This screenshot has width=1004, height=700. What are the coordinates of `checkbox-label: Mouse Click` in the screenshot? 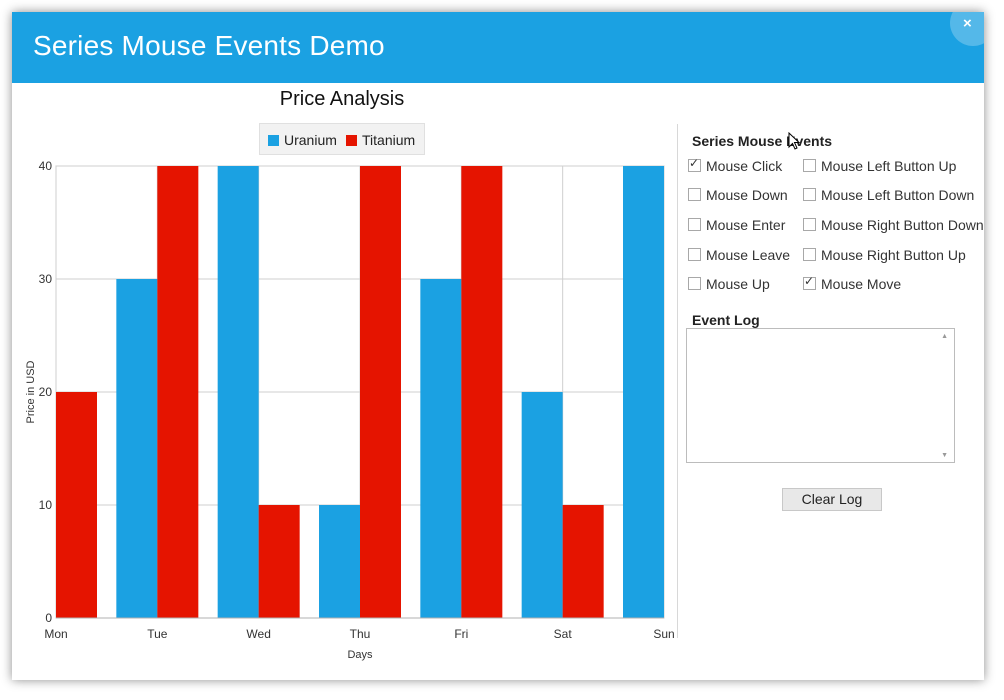 It's located at (744, 166).